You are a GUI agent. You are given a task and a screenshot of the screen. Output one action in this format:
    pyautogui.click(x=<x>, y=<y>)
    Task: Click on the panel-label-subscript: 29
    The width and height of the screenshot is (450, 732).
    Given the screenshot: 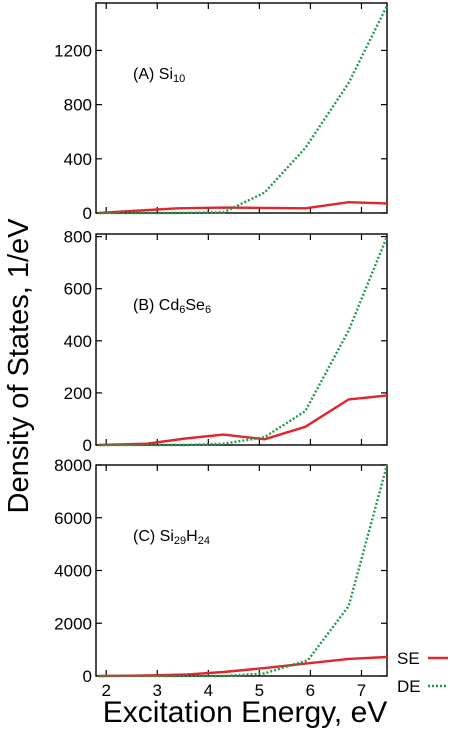 What is the action you would take?
    pyautogui.click(x=180, y=541)
    